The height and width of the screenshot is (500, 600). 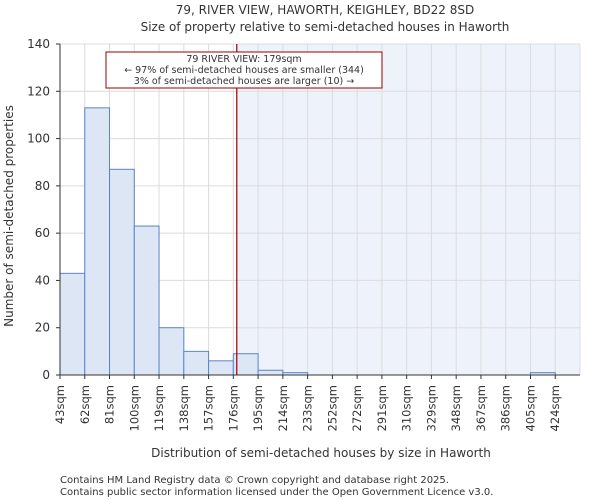 What do you see at coordinates (146, 300) in the screenshot?
I see `bar-100sqm` at bounding box center [146, 300].